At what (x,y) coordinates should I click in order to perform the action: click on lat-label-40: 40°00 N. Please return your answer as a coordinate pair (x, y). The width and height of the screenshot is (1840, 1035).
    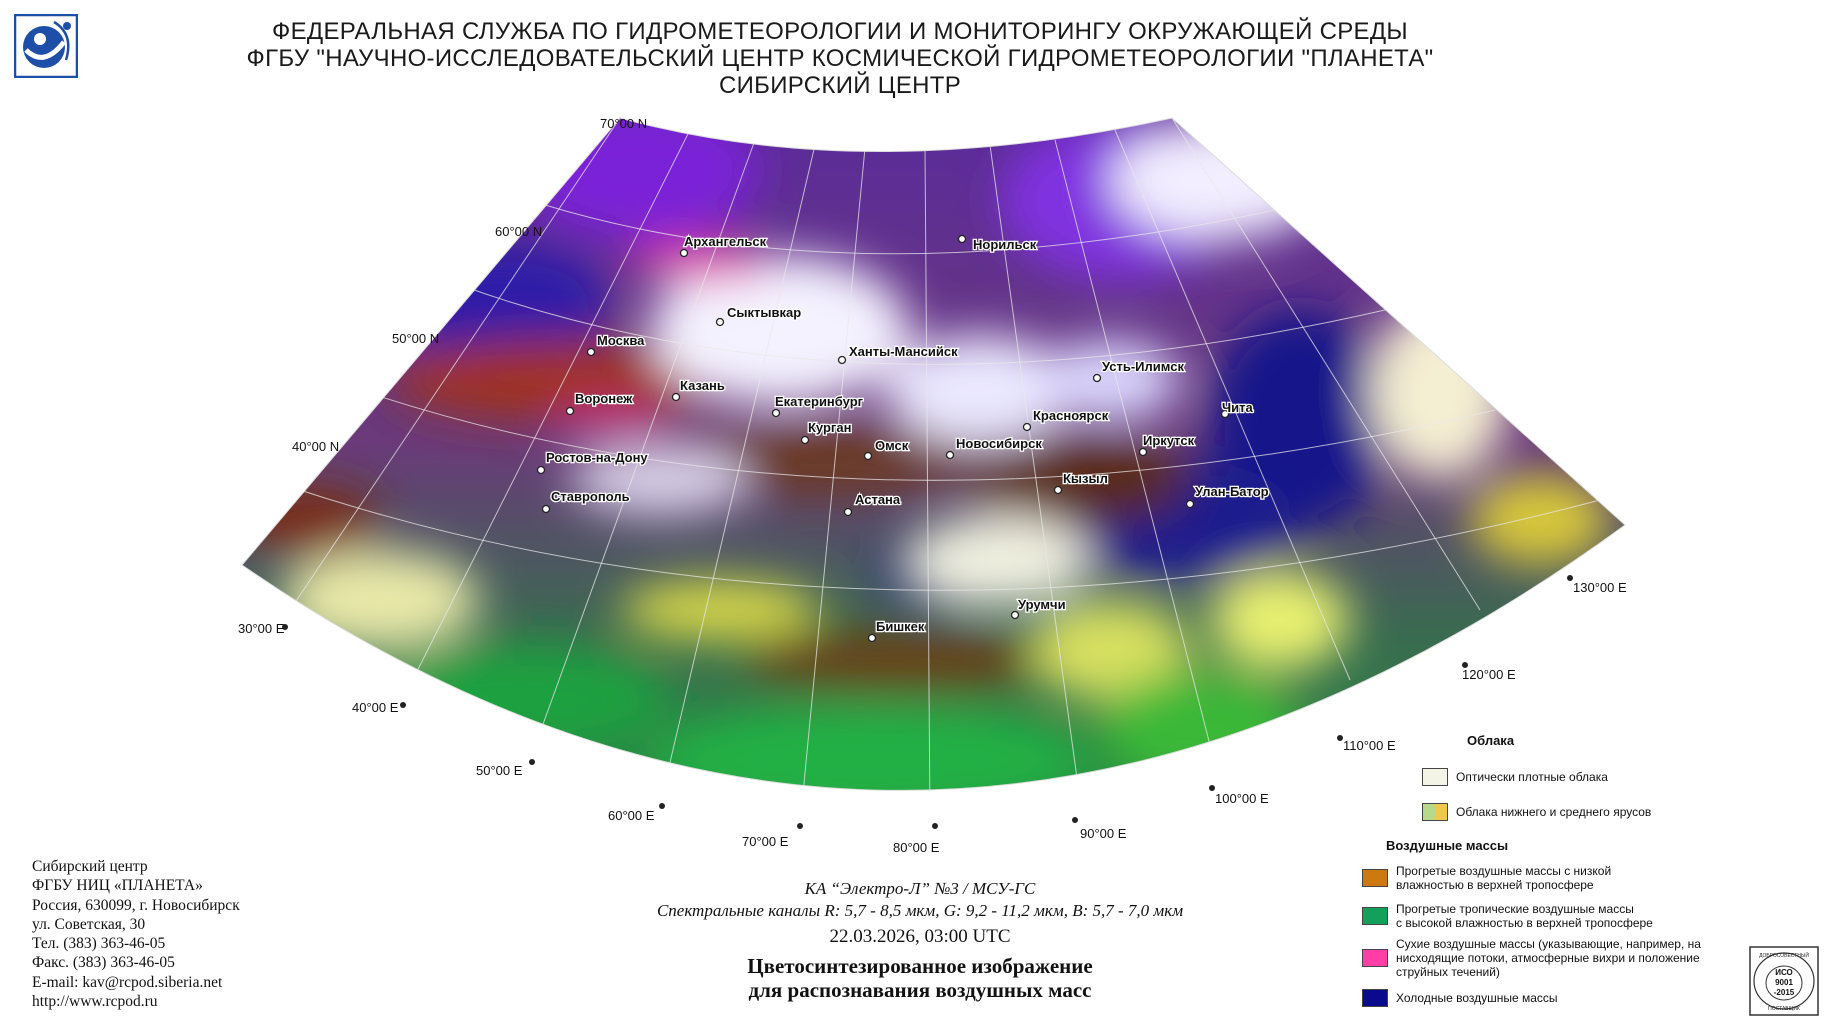
    Looking at the image, I should click on (315, 446).